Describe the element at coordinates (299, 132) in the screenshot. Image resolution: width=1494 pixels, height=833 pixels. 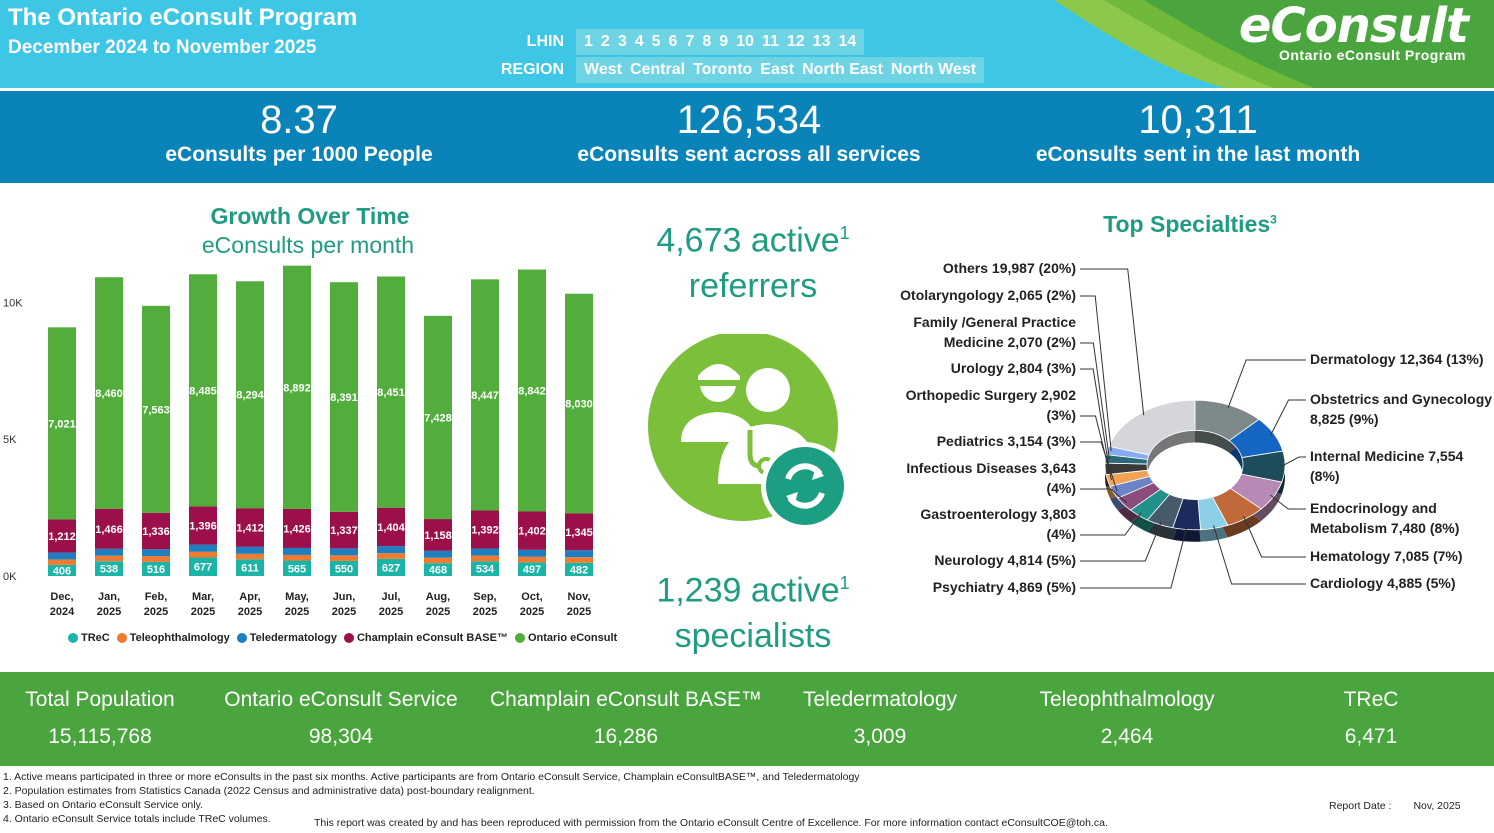
I see `kpi-per-1000: 8.37 eConsults per 1000 People` at that location.